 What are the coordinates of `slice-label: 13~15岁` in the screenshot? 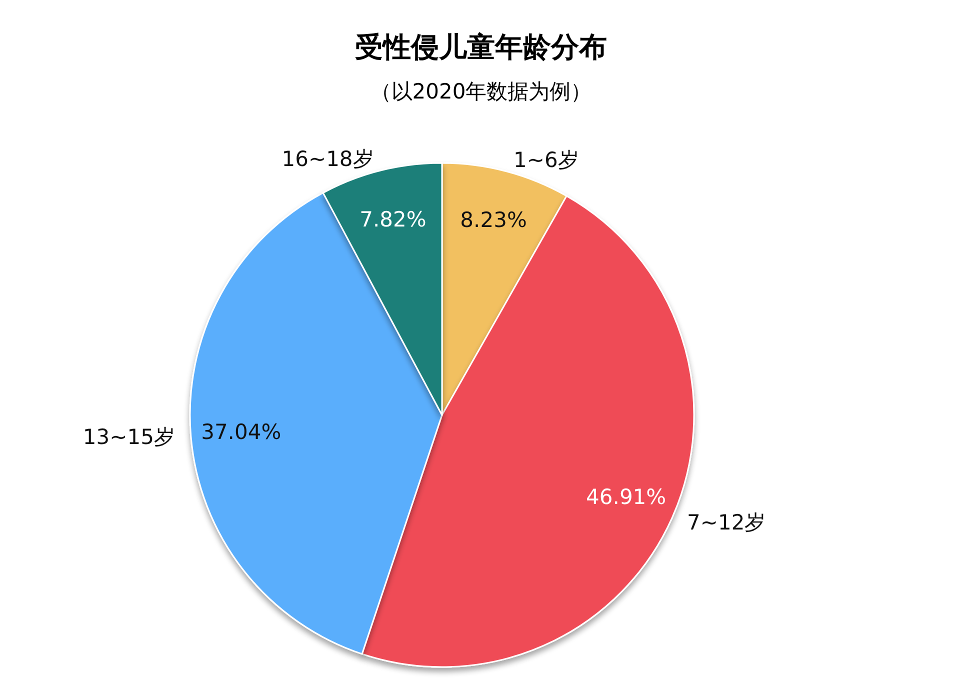 It's located at (128, 437).